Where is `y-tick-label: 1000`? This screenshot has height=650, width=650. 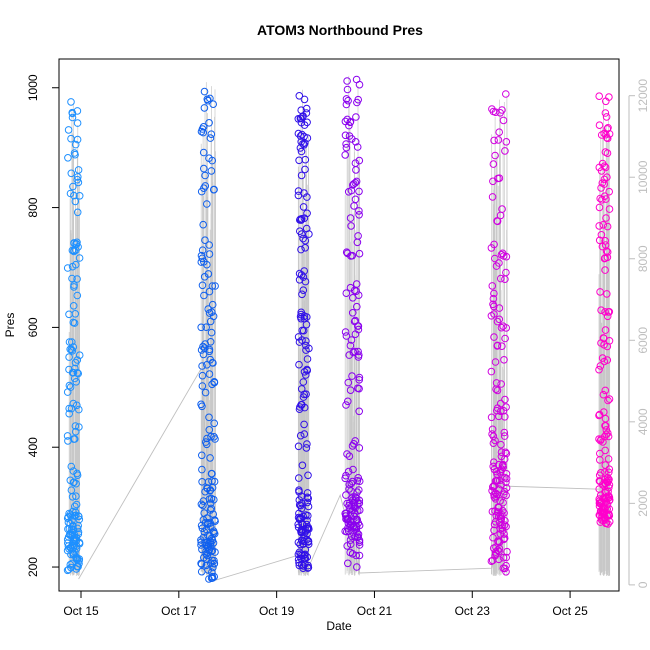
y-tick-label: 1000 is located at coordinates (33, 87).